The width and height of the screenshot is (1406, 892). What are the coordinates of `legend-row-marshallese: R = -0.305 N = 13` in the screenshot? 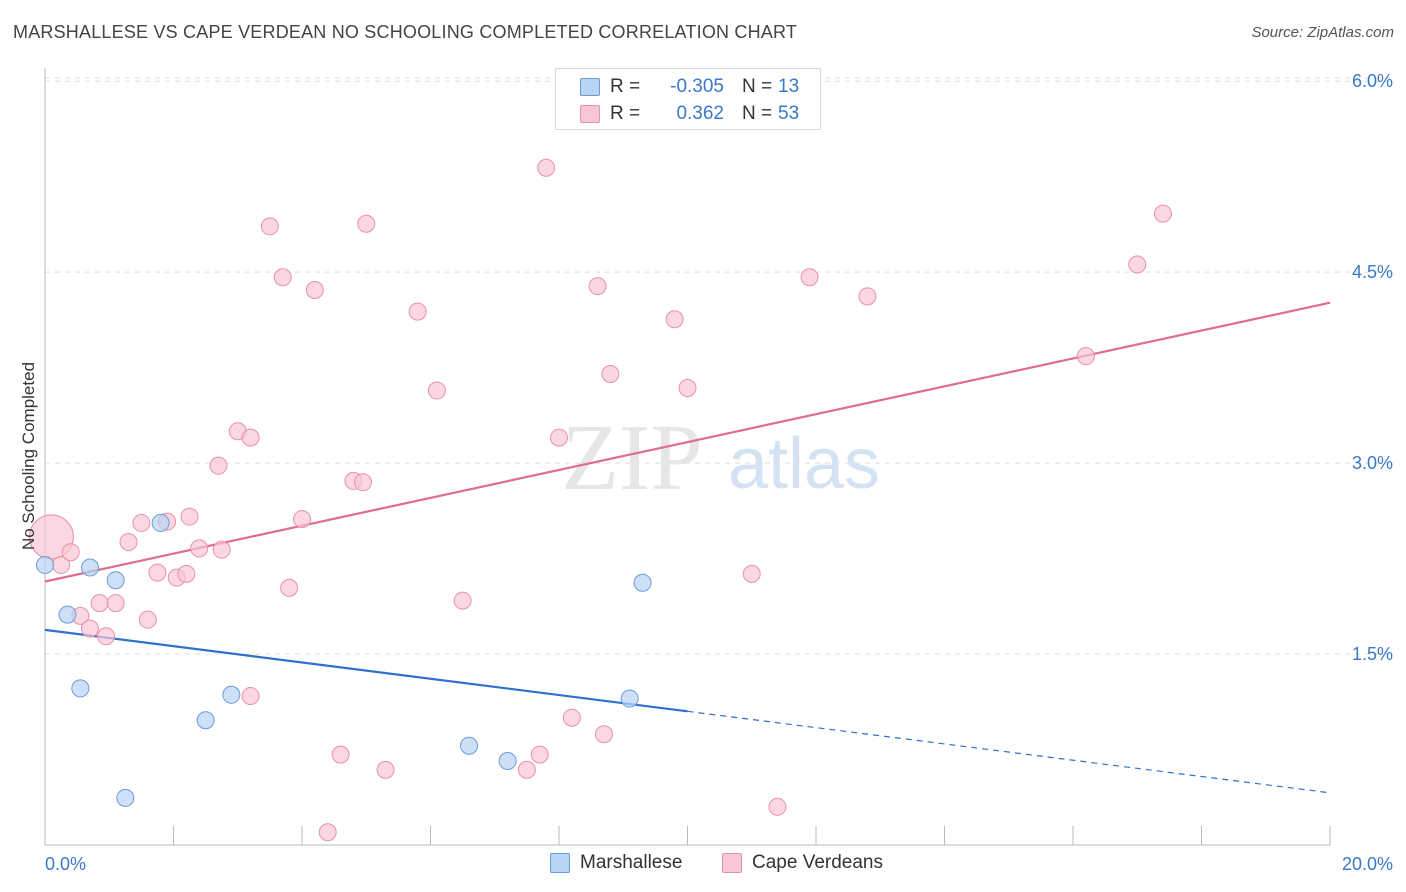 It's located at (689, 87).